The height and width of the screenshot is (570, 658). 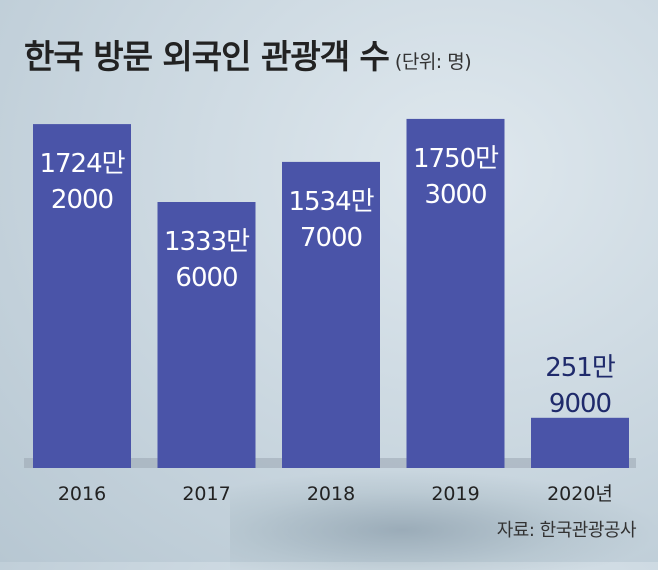 What do you see at coordinates (580, 494) in the screenshot?
I see `x-tick-4: 2020년` at bounding box center [580, 494].